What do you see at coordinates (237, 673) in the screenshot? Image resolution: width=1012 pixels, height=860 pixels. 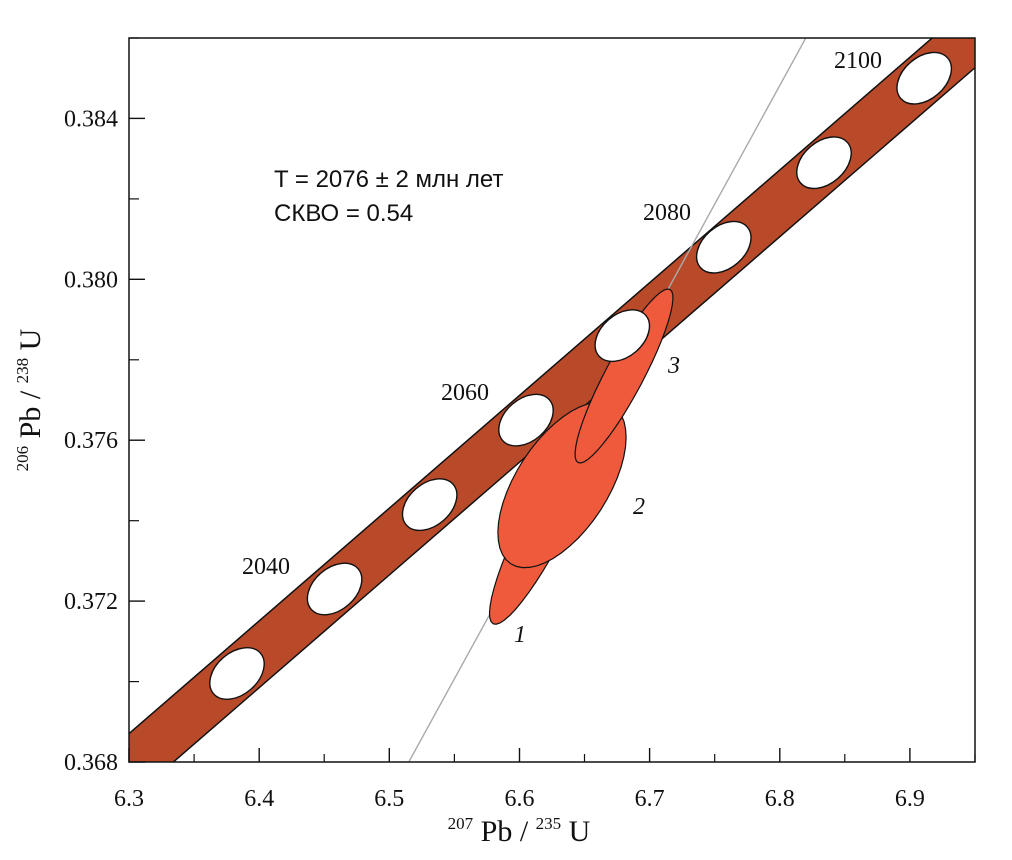 I see `age-marker-2030` at bounding box center [237, 673].